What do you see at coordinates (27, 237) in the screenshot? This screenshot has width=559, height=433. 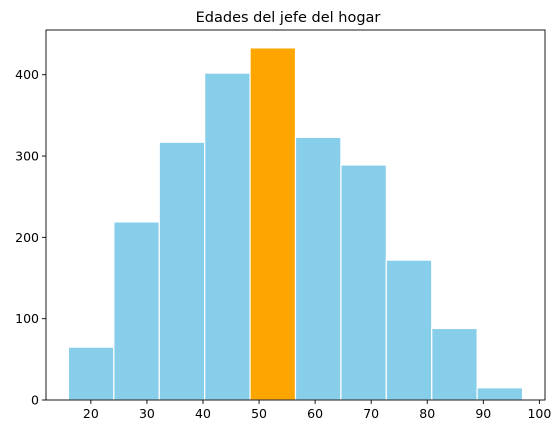 I see `y-tick-label: 200` at bounding box center [27, 237].